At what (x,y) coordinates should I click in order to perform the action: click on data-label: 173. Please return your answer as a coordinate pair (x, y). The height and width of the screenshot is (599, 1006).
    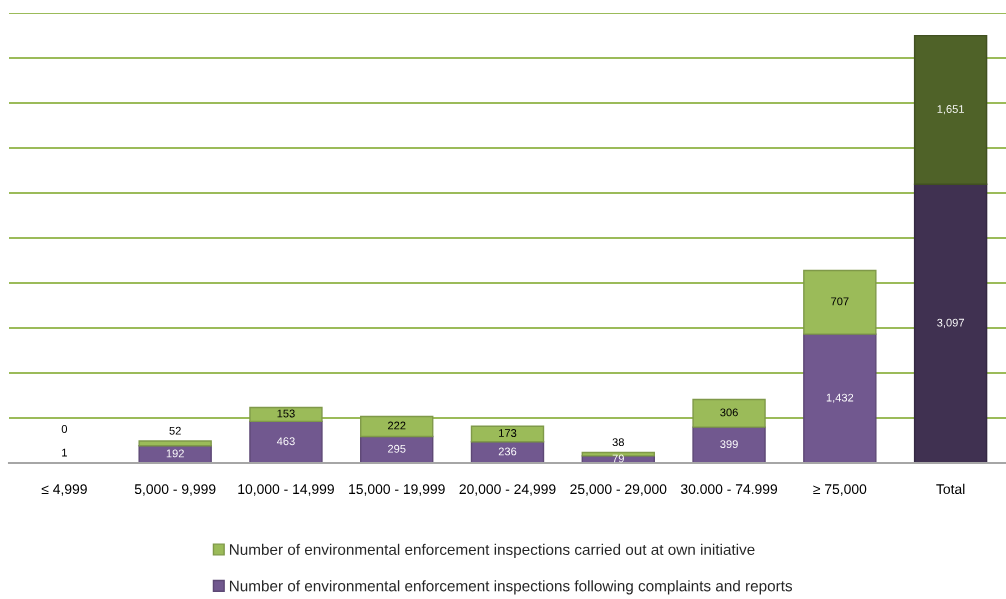
    Looking at the image, I should click on (508, 433).